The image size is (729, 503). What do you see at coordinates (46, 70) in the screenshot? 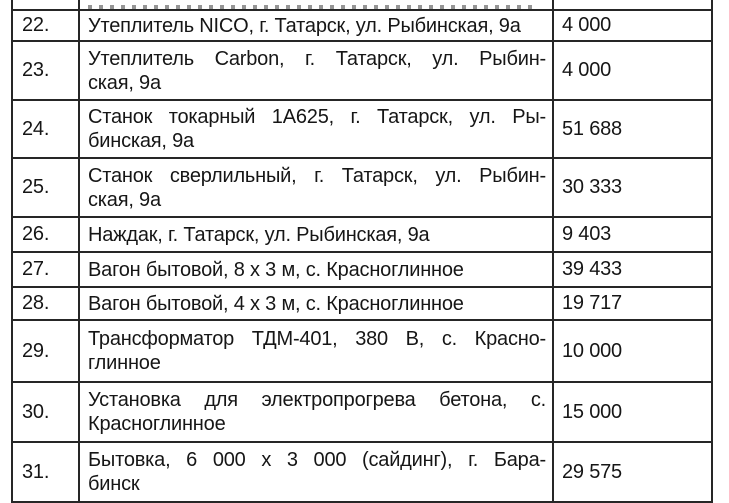
I see `row-number-cell: 23.` at bounding box center [46, 70].